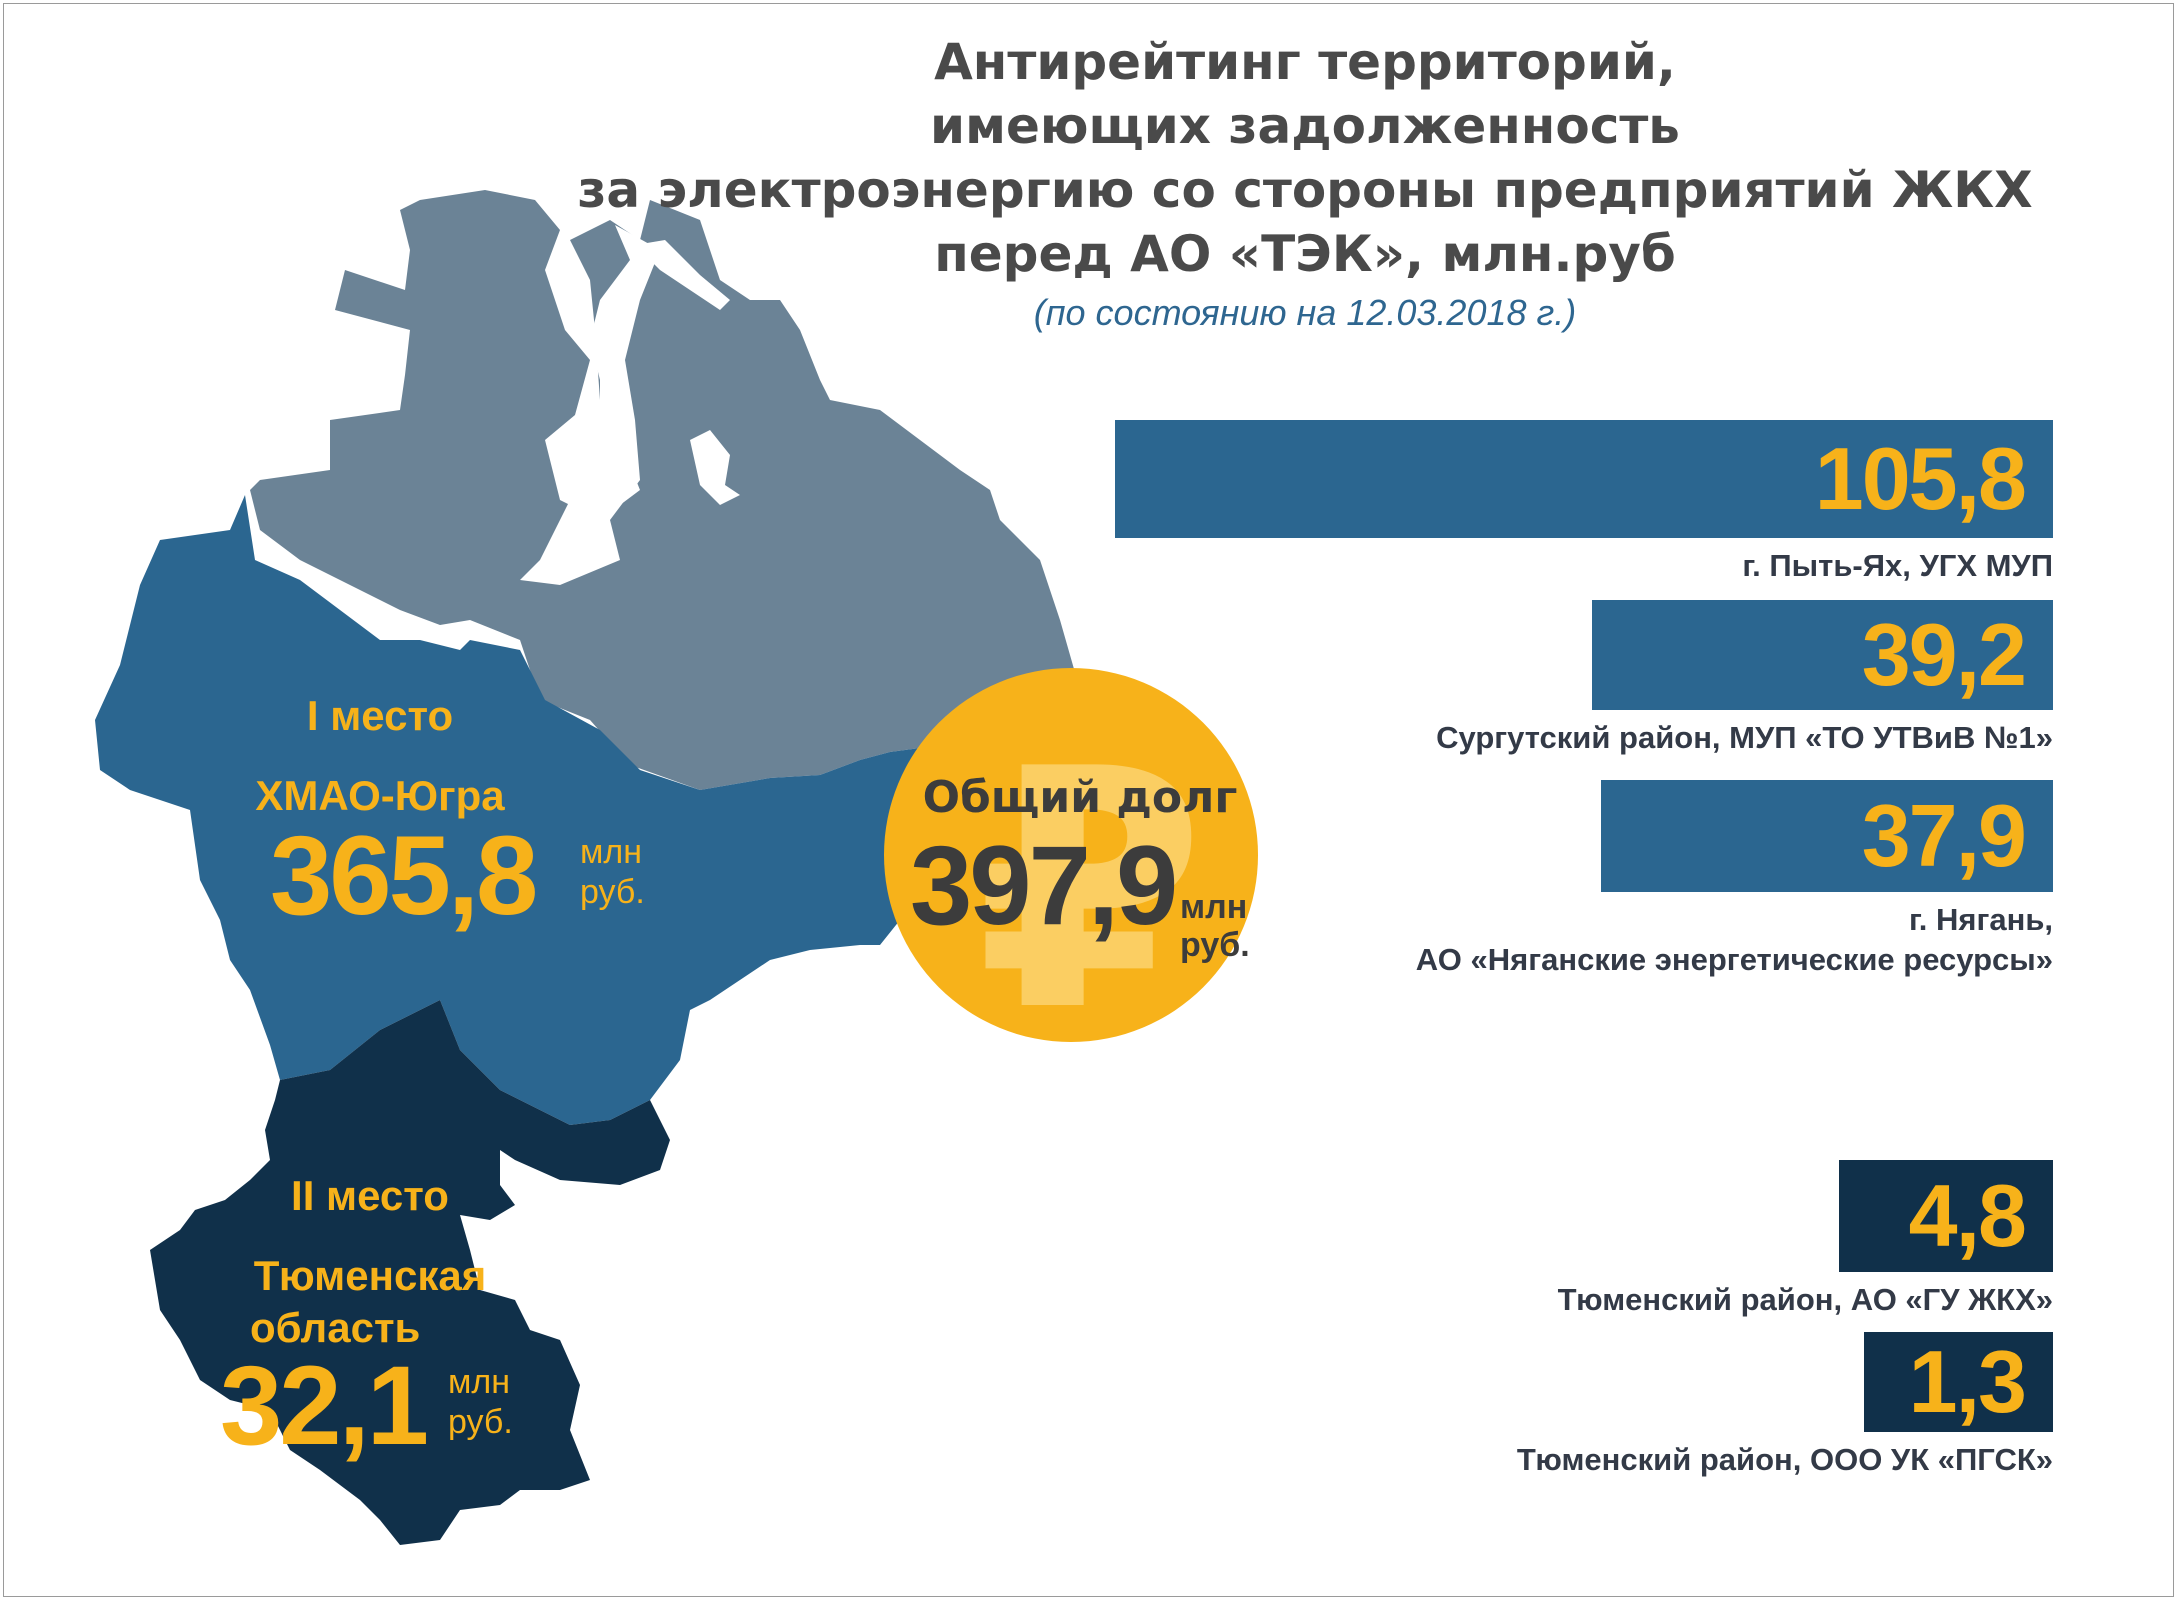  I want to click on total-debt-label: Общий долг, so click(1080, 797).